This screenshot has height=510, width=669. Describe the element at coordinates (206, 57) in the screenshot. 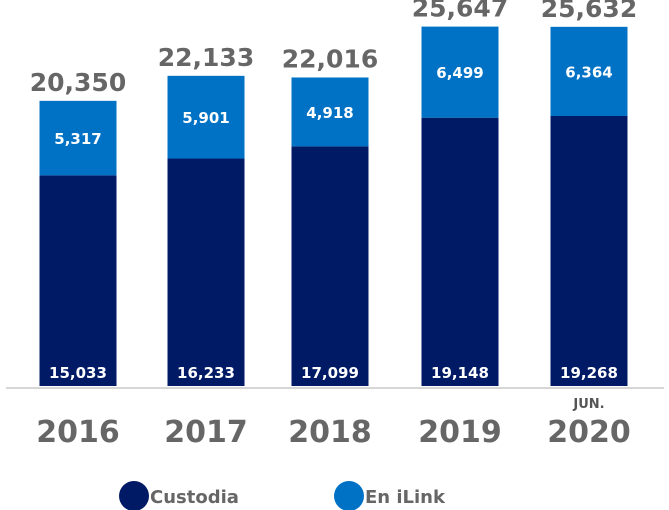

I see `label-total-2017: 22,133` at that location.